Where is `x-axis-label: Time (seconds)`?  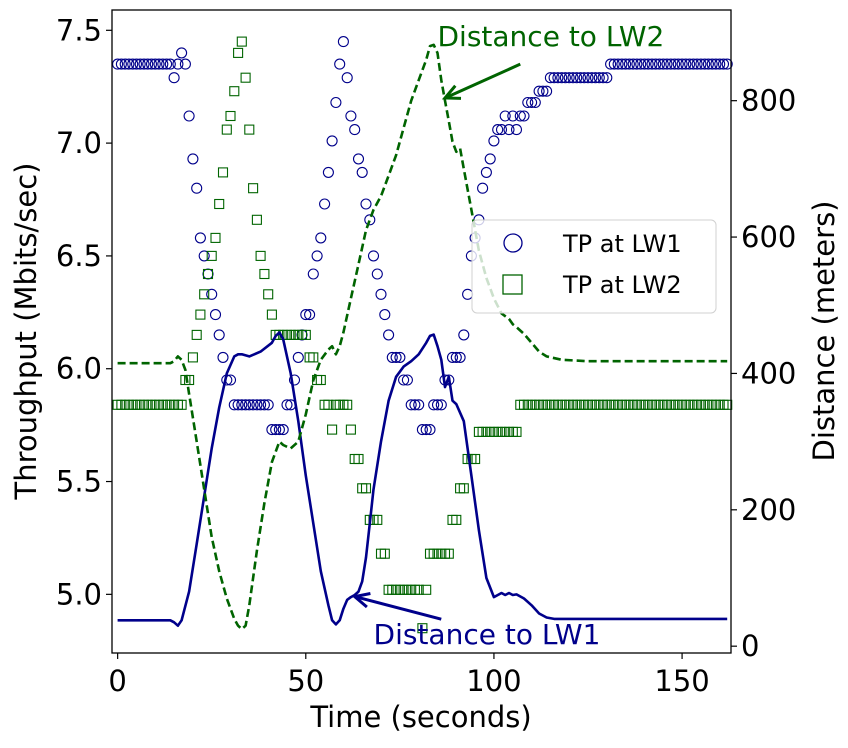 x-axis-label: Time (seconds) is located at coordinates (420, 717).